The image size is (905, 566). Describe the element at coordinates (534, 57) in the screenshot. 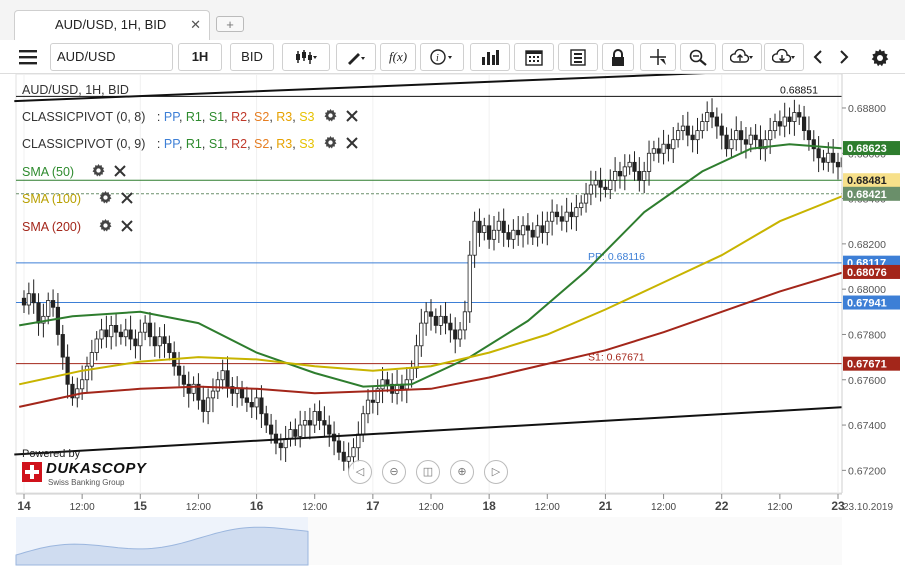

I see `calendar-icon` at that location.